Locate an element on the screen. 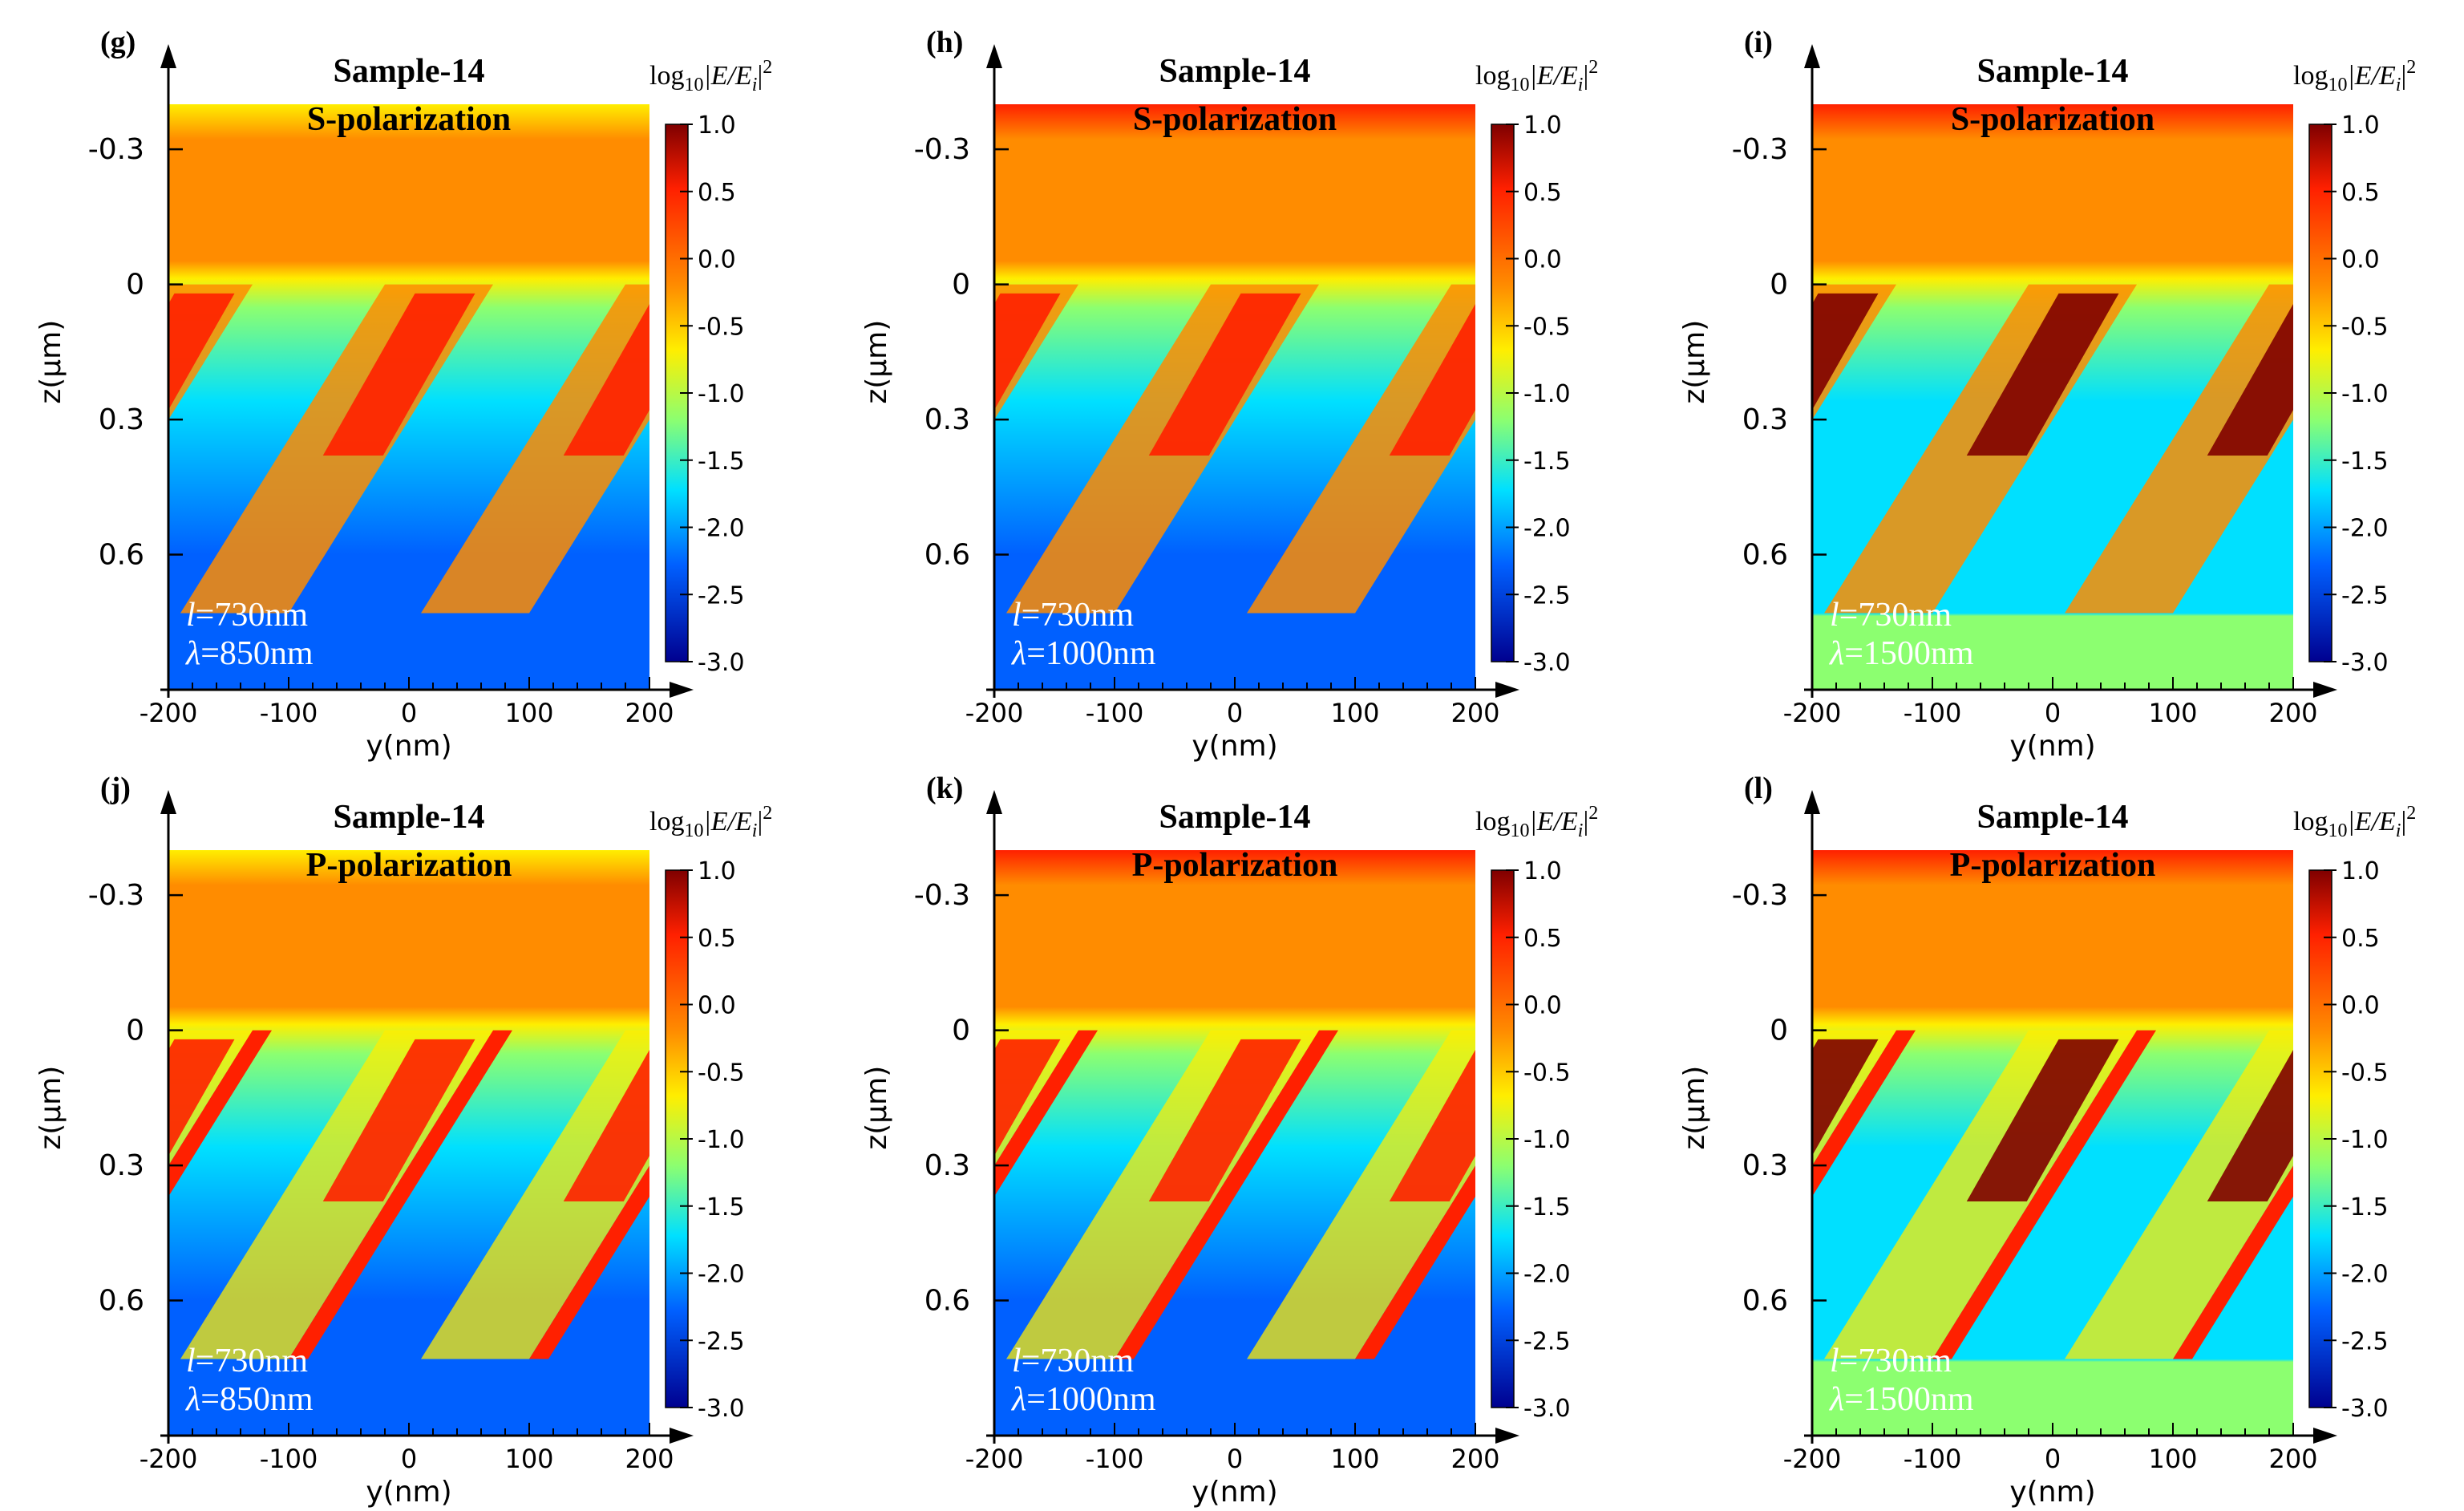 The image size is (2464, 1511). panel-label: (k) is located at coordinates (944, 788).